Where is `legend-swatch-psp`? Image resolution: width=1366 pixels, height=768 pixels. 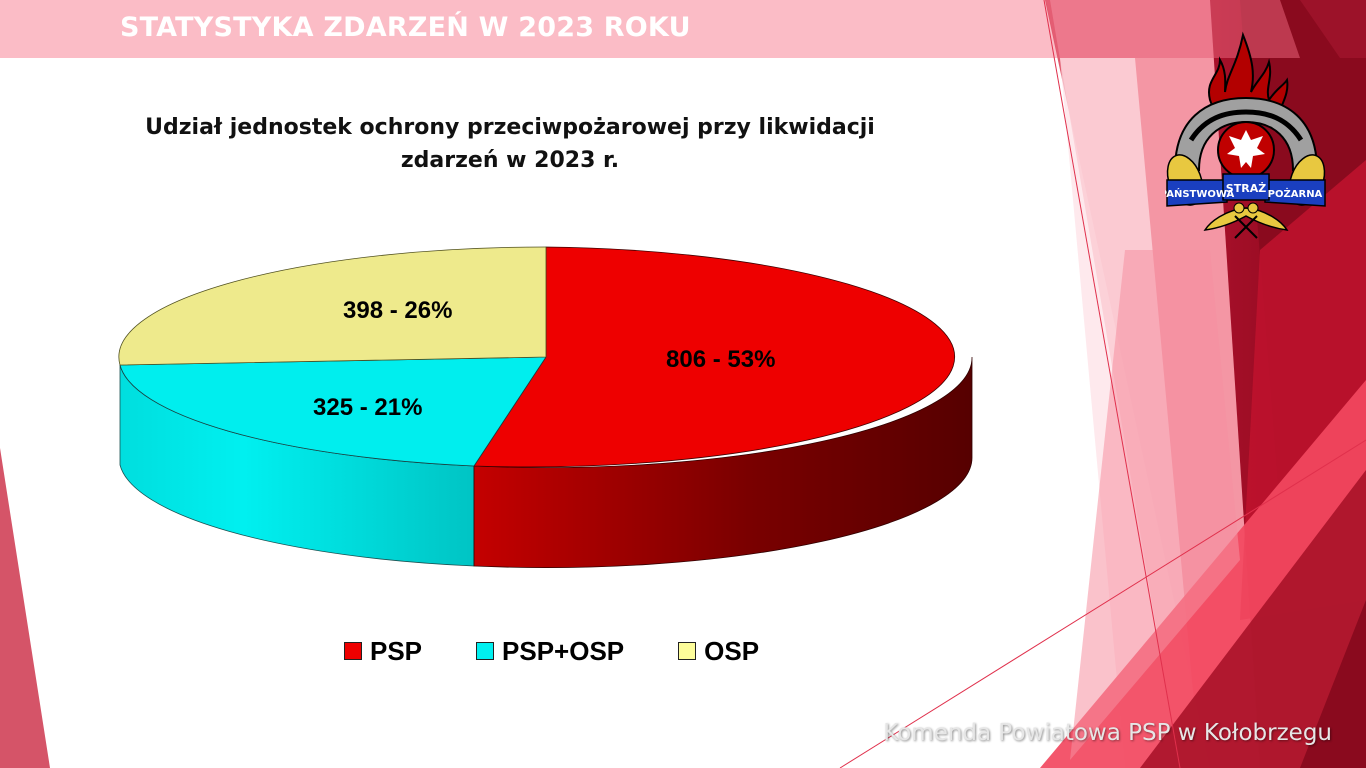
legend-swatch-psp is located at coordinates (353, 651).